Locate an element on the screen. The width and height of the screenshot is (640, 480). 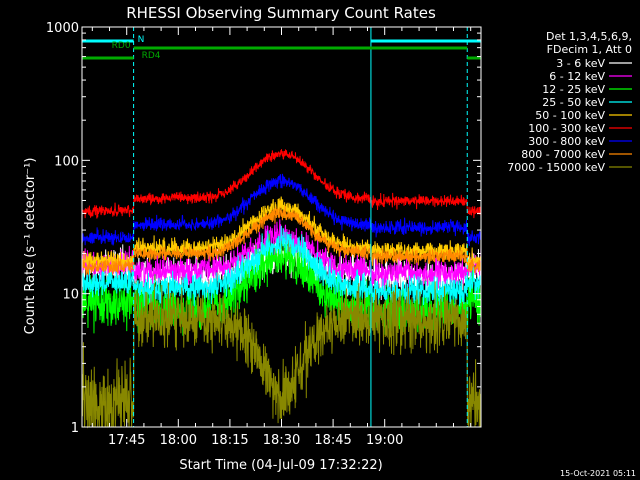
legend-label: 12 - 25 keV is located at coordinates (573, 89).